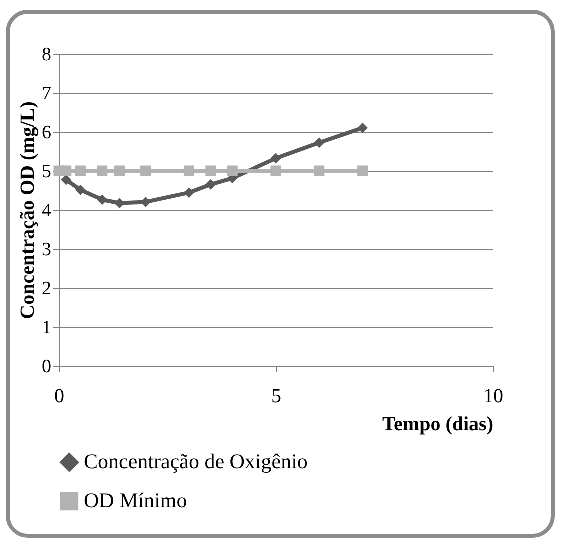 The image size is (563, 544). What do you see at coordinates (47, 367) in the screenshot?
I see `y-tick-label: 0` at bounding box center [47, 367].